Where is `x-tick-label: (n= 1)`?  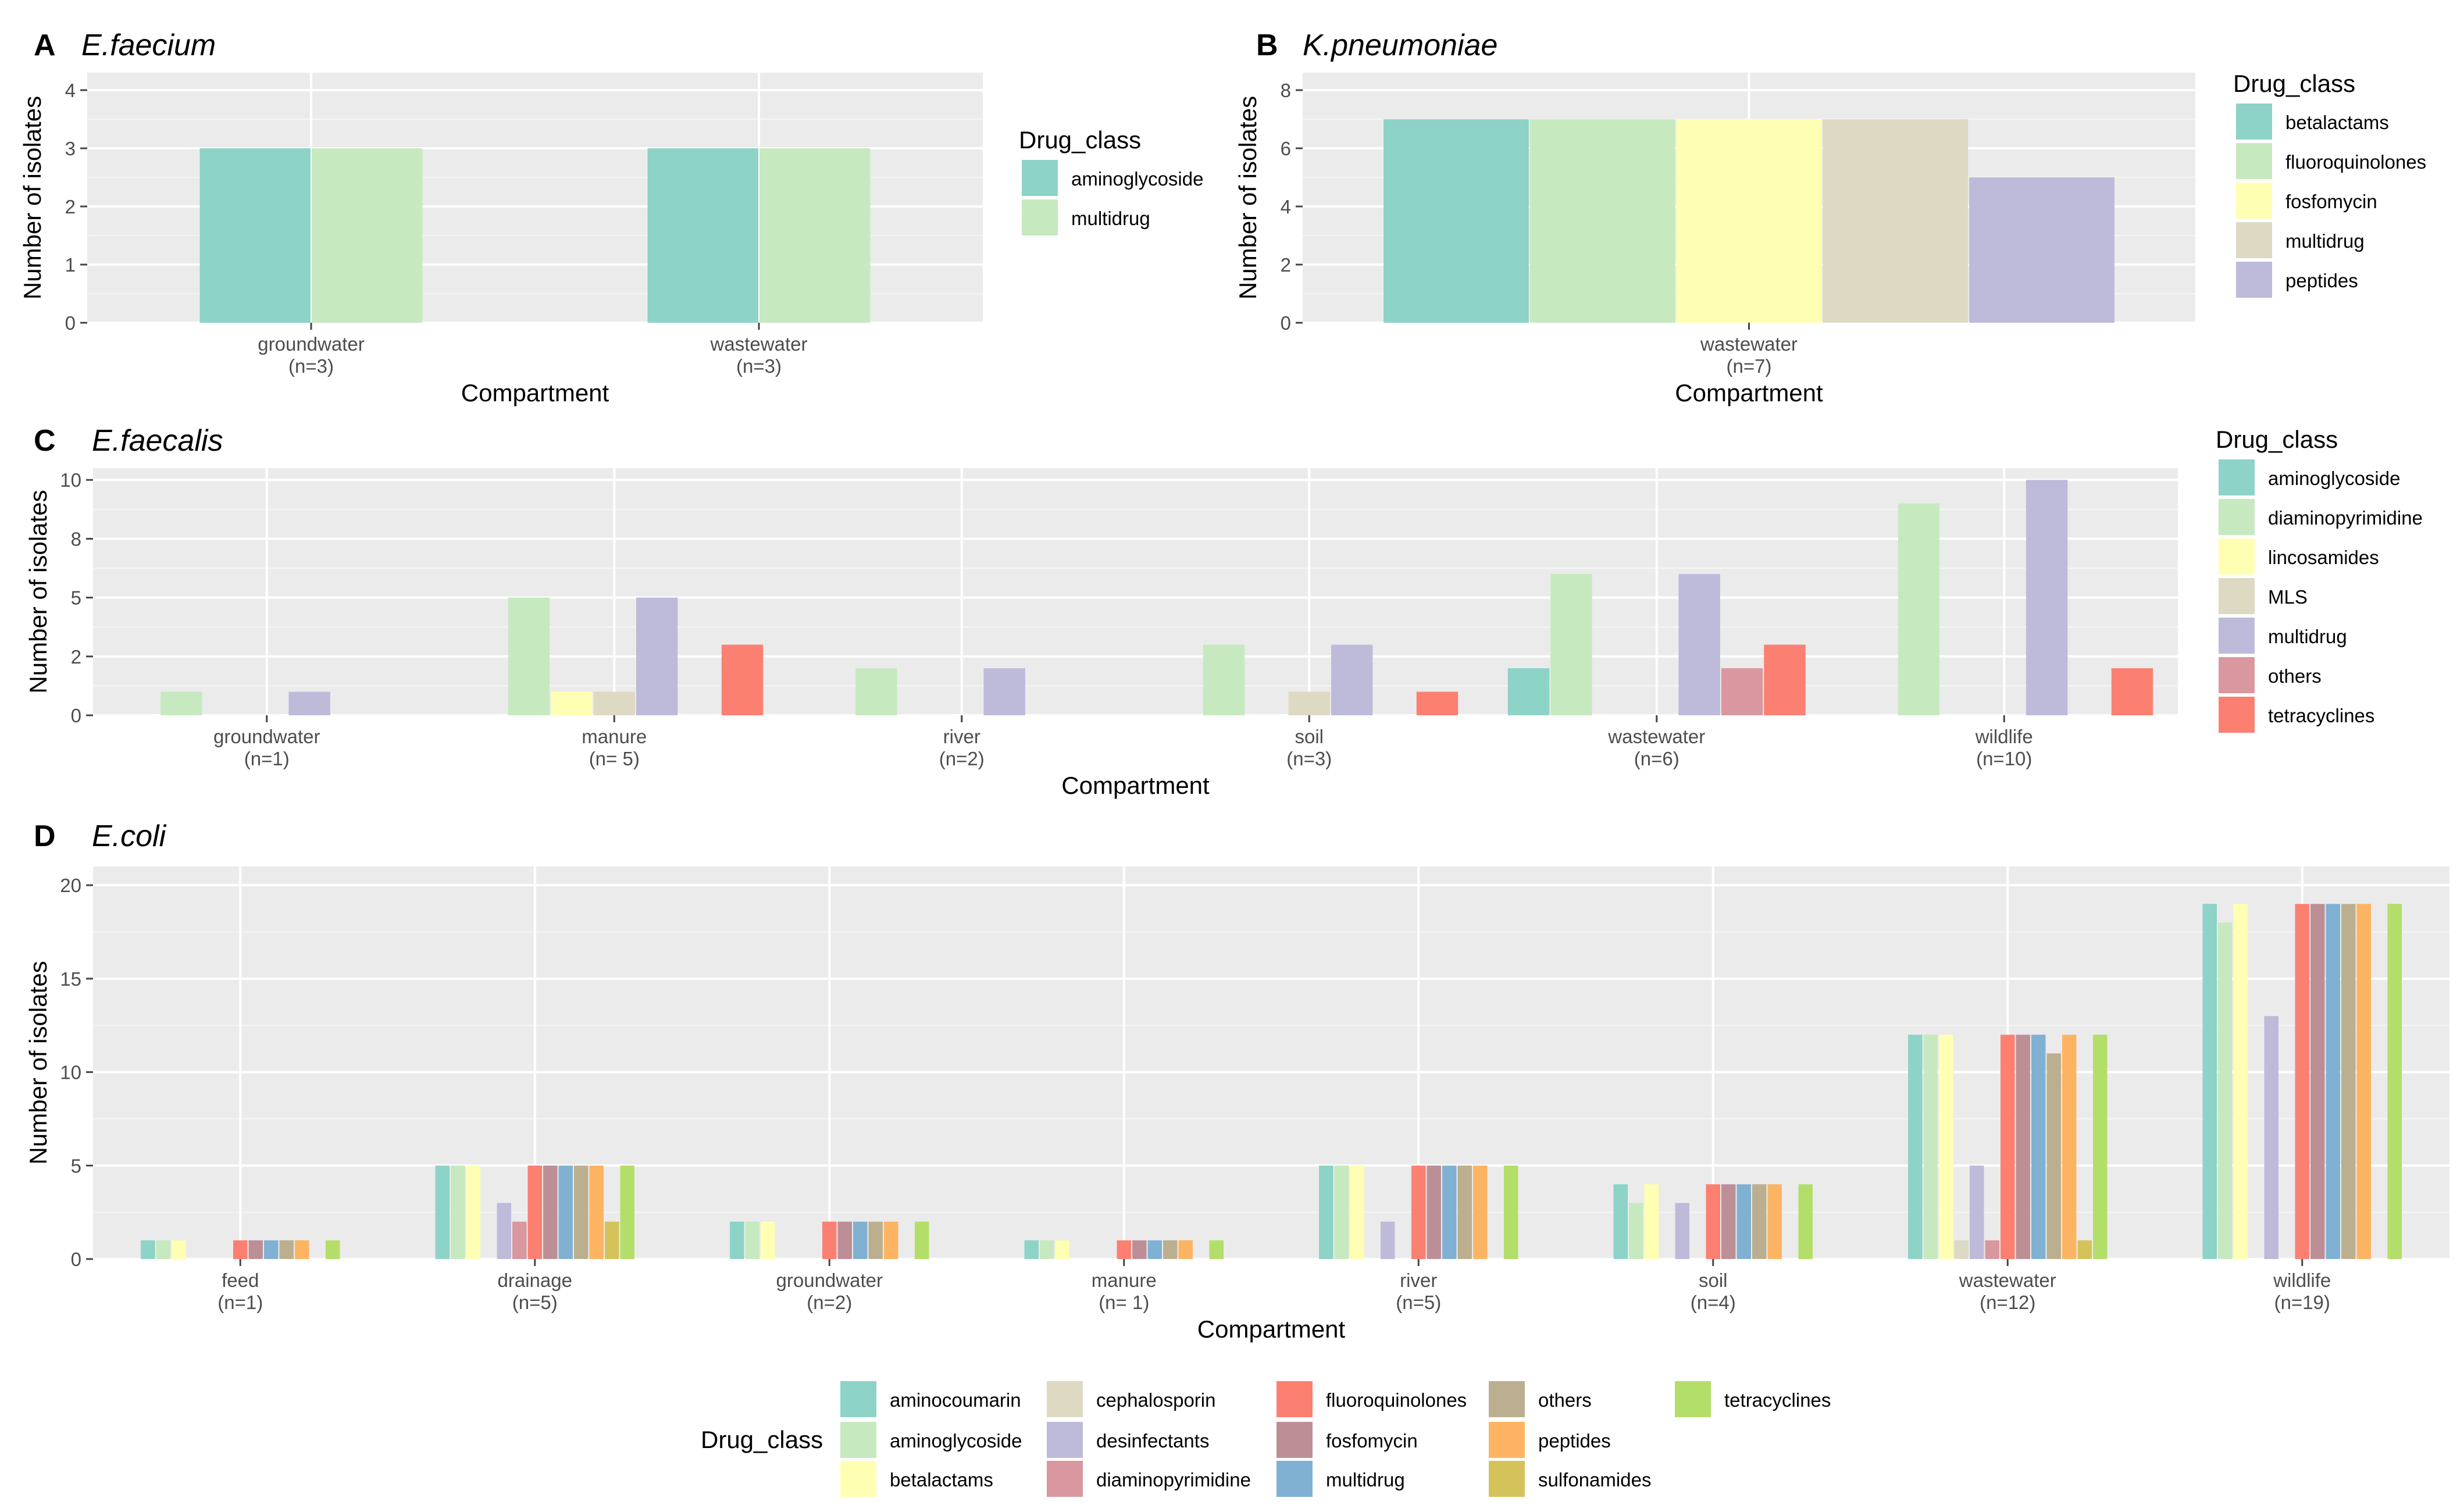
x-tick-label: (n= 1) is located at coordinates (1124, 1302).